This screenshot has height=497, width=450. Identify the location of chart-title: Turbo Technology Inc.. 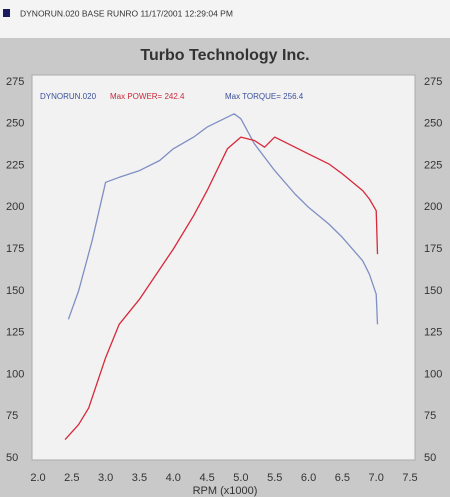
(224, 55).